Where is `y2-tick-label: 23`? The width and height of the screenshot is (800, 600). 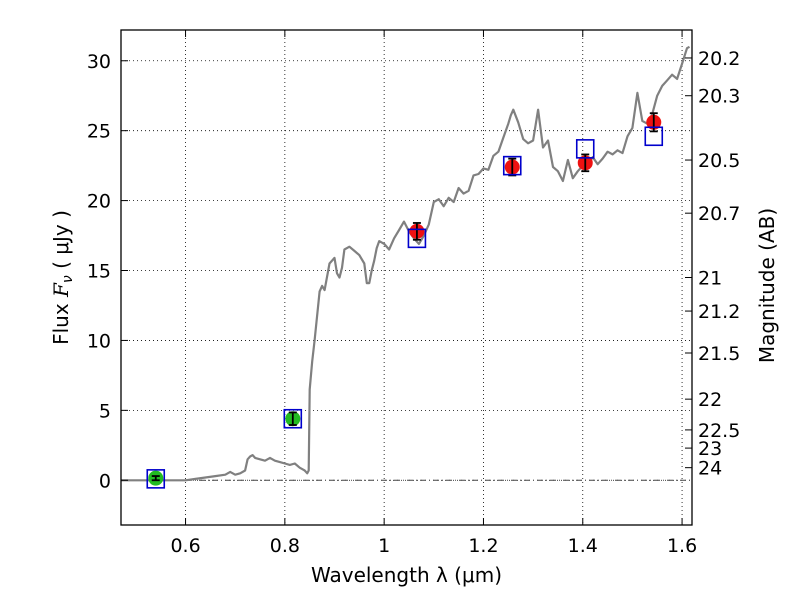
y2-tick-label: 23 is located at coordinates (710, 449).